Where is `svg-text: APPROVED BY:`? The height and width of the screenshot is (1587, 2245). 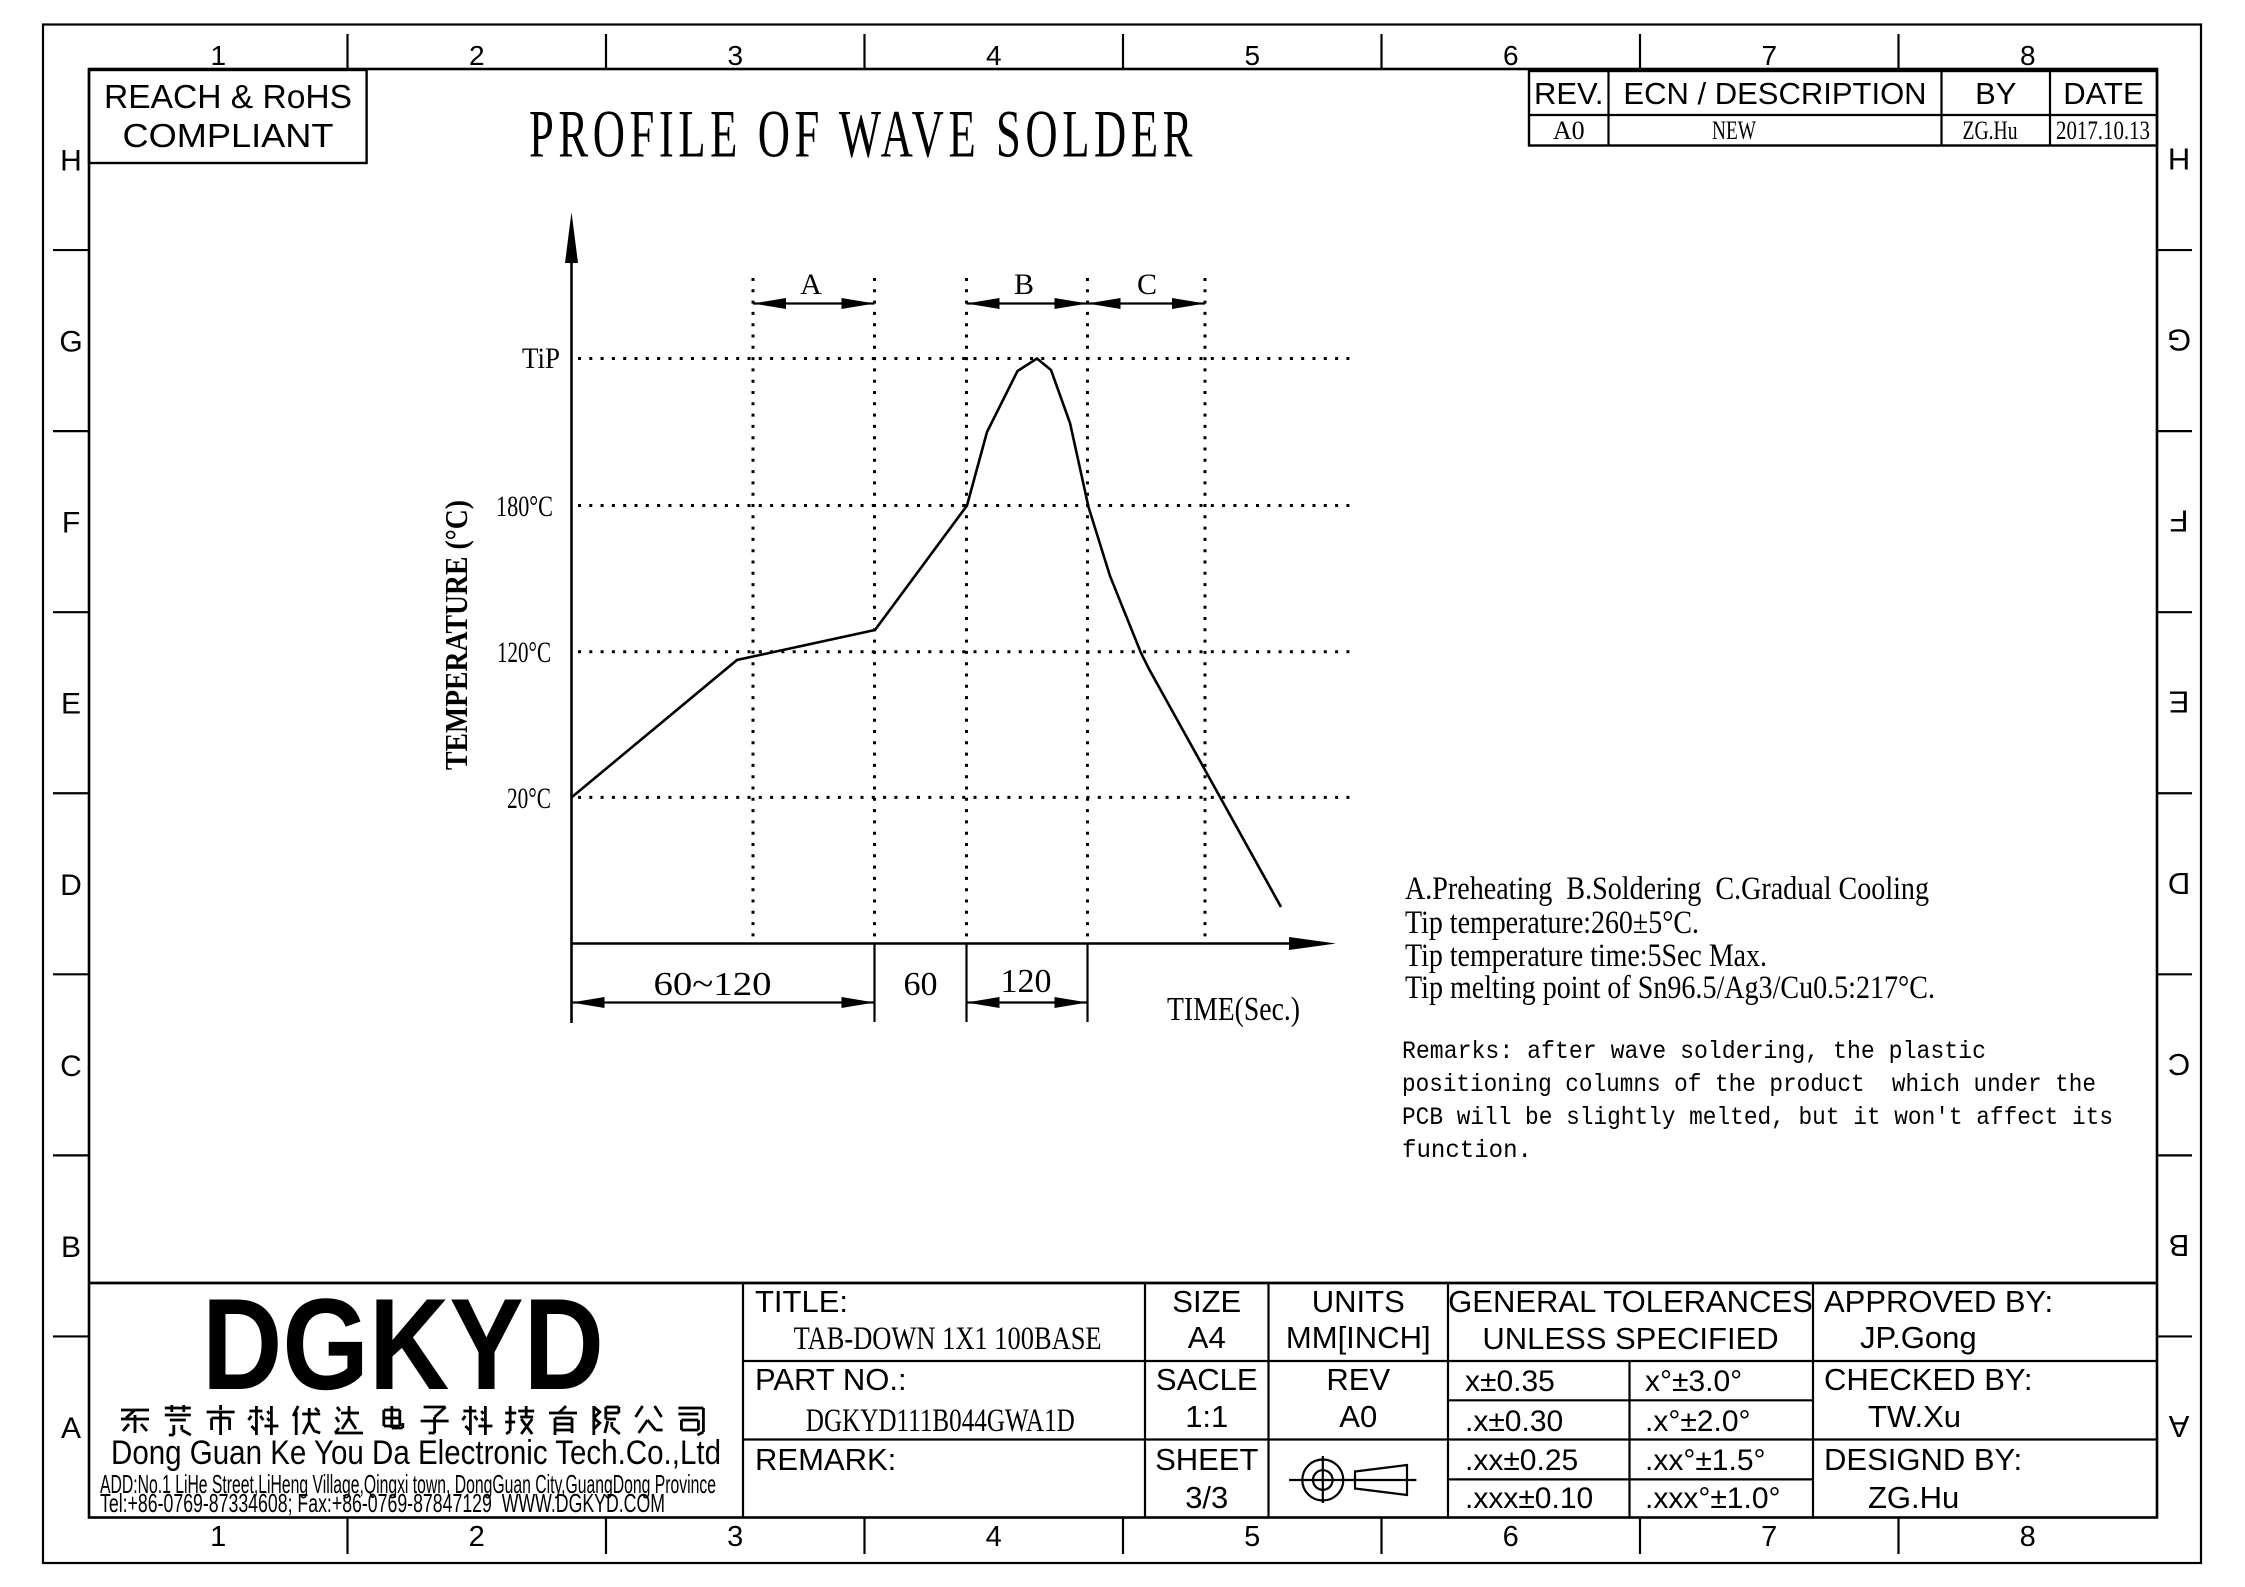
svg-text: APPROVED BY: is located at coordinates (1938, 1301).